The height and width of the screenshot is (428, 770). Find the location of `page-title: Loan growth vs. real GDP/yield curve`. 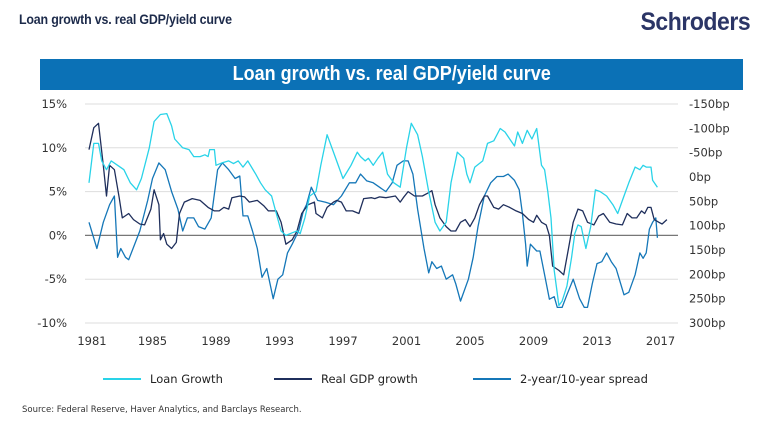

page-title: Loan growth vs. real GDP/yield curve is located at coordinates (125, 19).